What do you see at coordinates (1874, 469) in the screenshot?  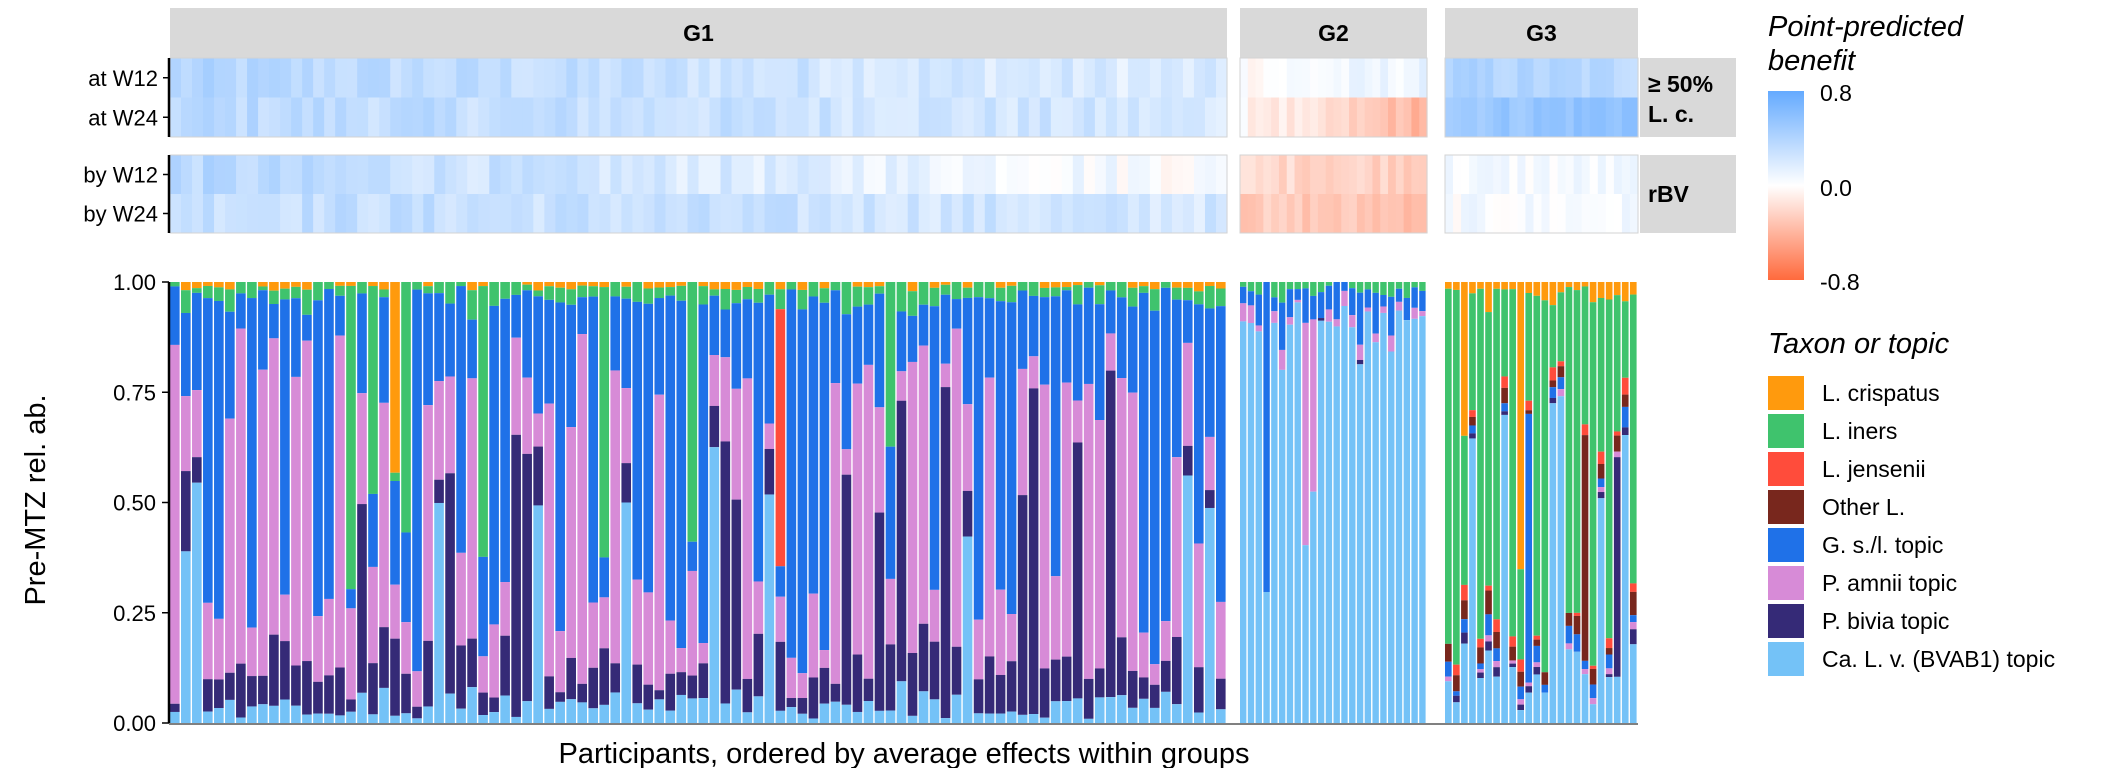 I see `legend-item-label: L. jensenii` at bounding box center [1874, 469].